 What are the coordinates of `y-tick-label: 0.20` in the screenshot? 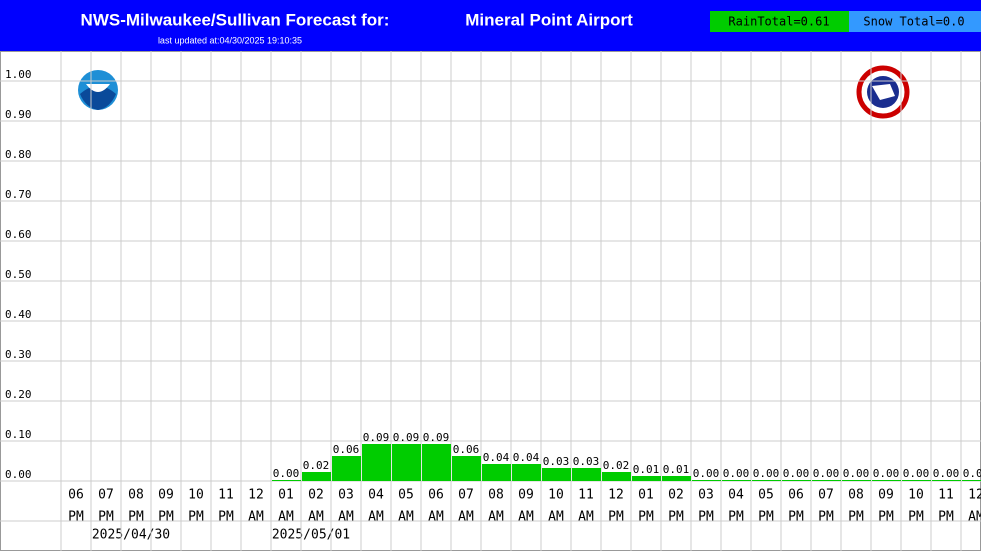 It's located at (18, 394).